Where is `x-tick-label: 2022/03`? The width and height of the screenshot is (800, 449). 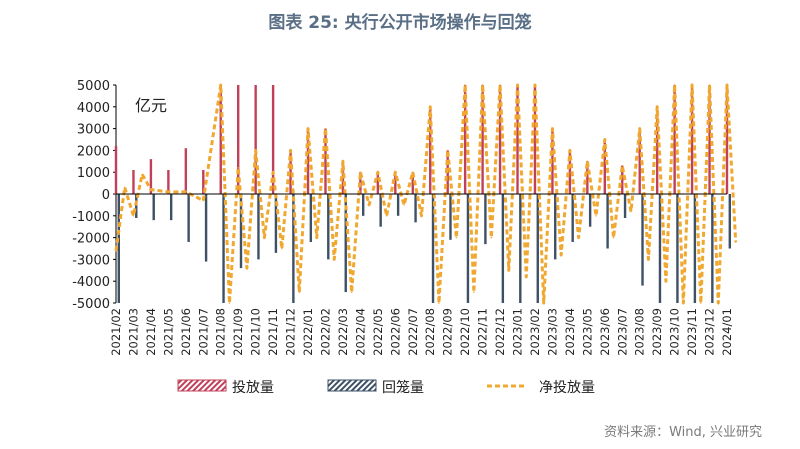 x-tick-label: 2022/03 is located at coordinates (343, 332).